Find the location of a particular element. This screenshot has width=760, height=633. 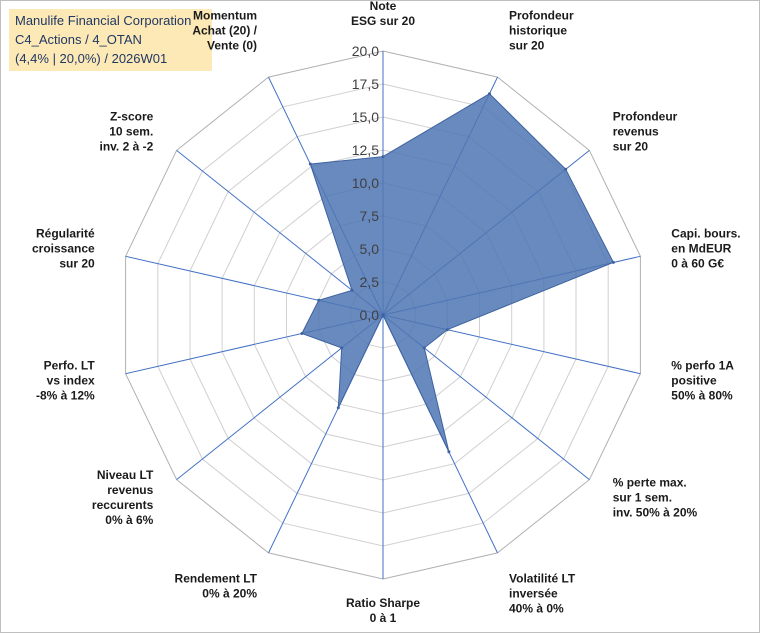

axis-label-line: Perfo. LT is located at coordinates (70, 365).